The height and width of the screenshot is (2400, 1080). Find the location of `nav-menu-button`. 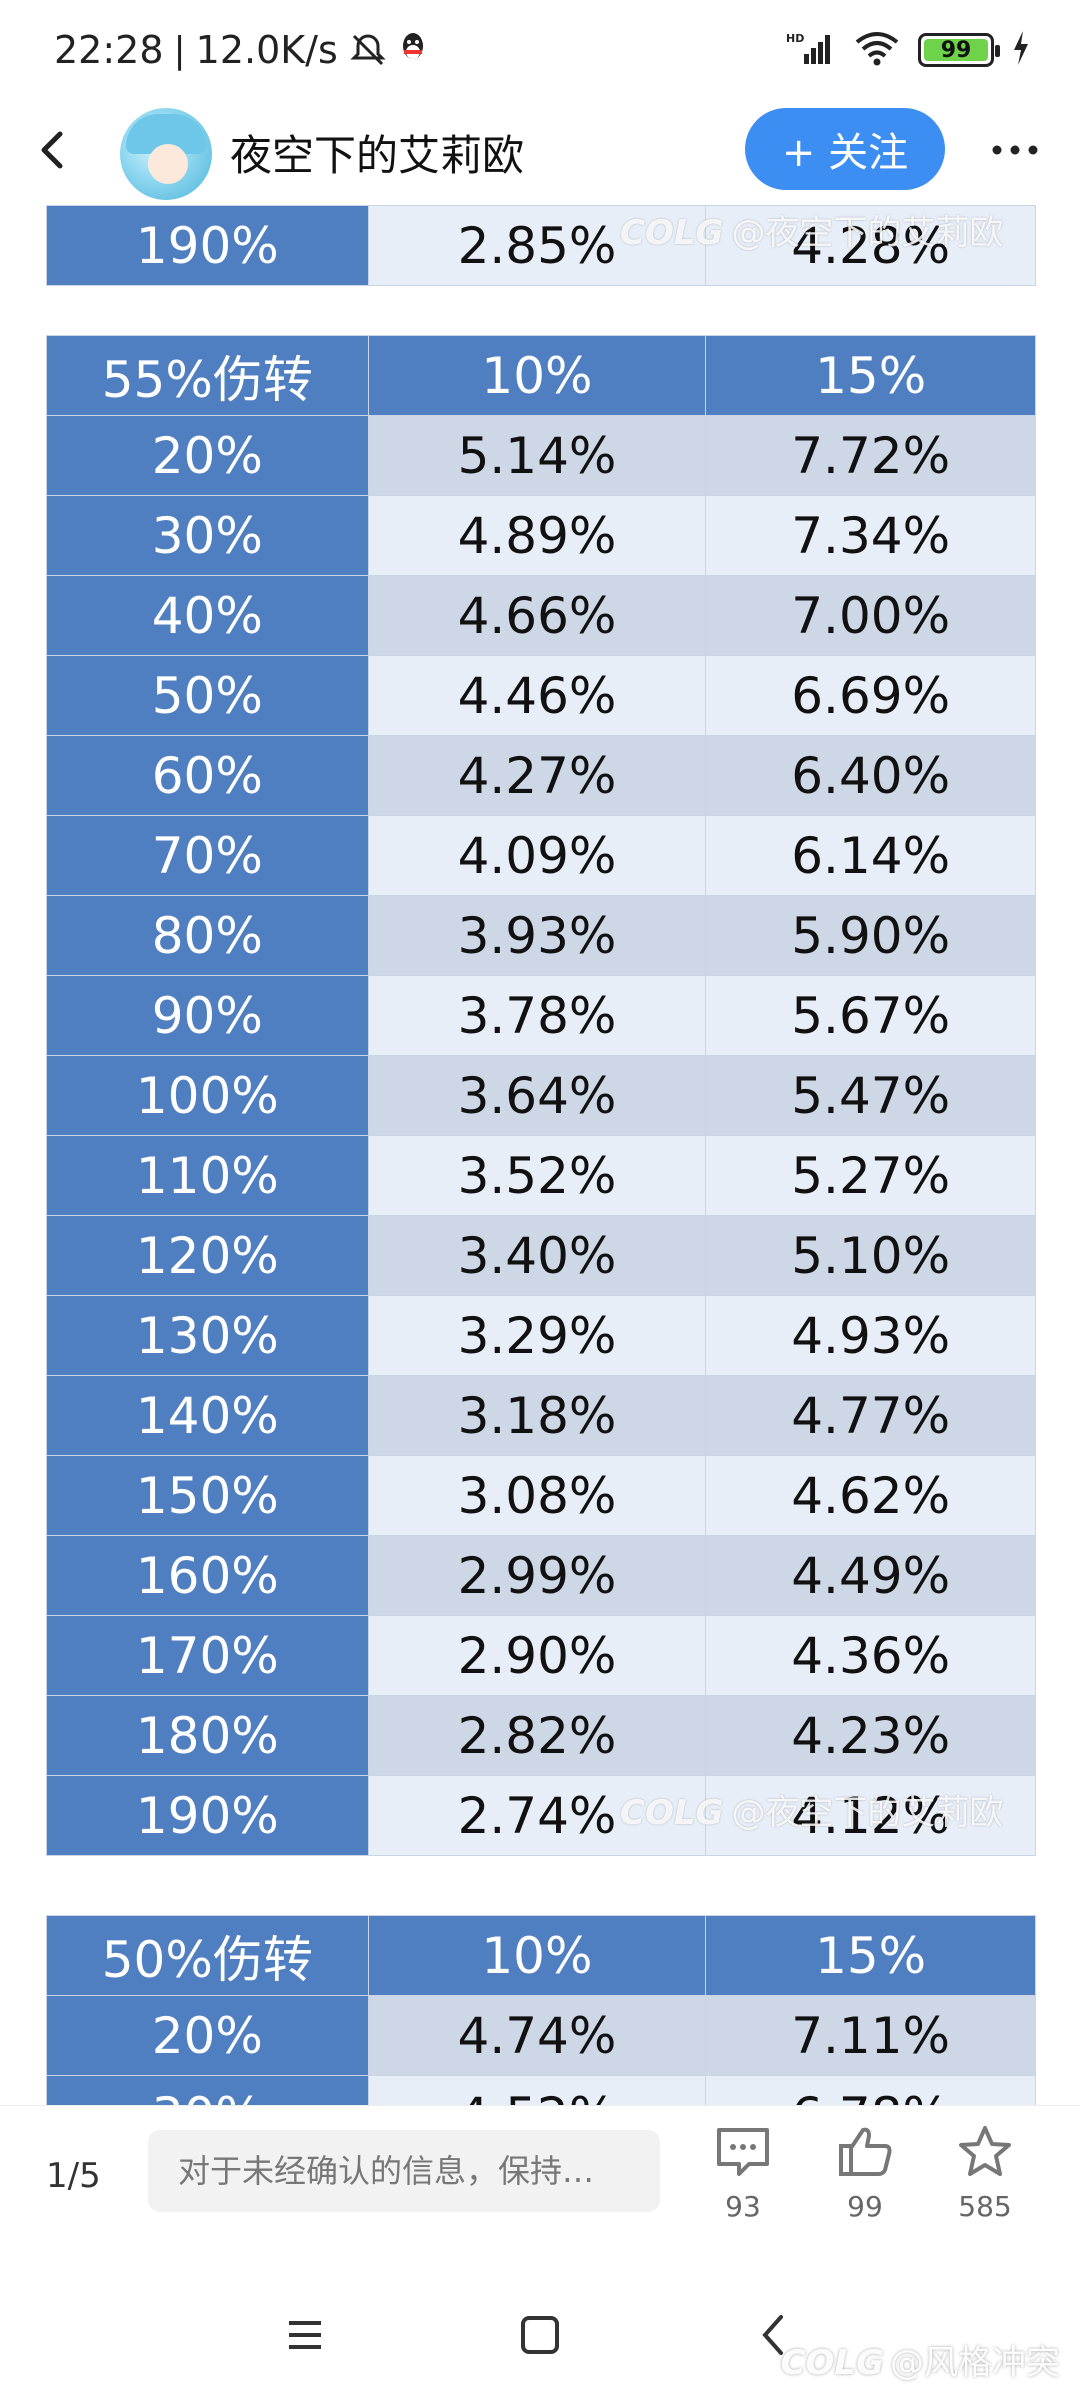

nav-menu-button is located at coordinates (305, 2335).